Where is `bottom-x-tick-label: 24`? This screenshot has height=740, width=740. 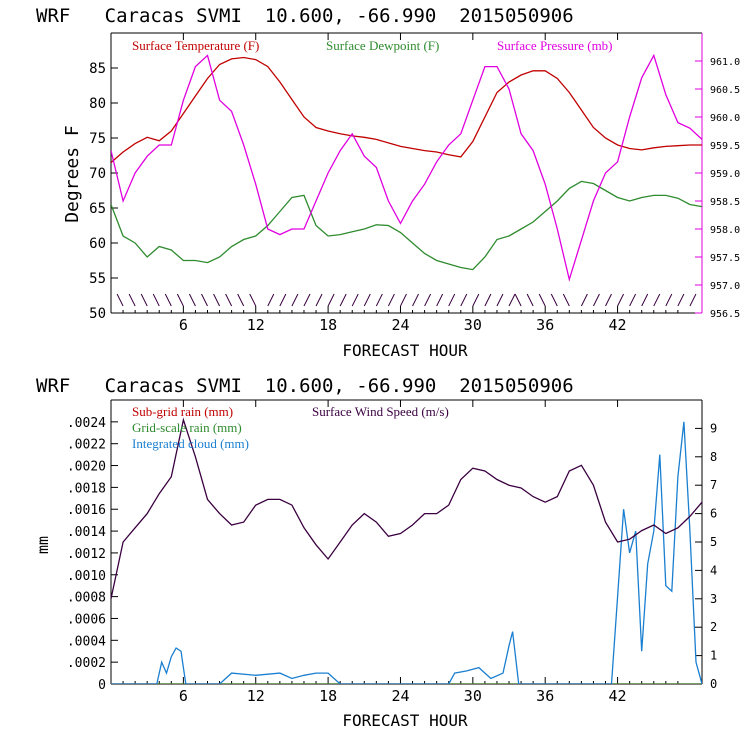 bottom-x-tick-label: 24 is located at coordinates (400, 696).